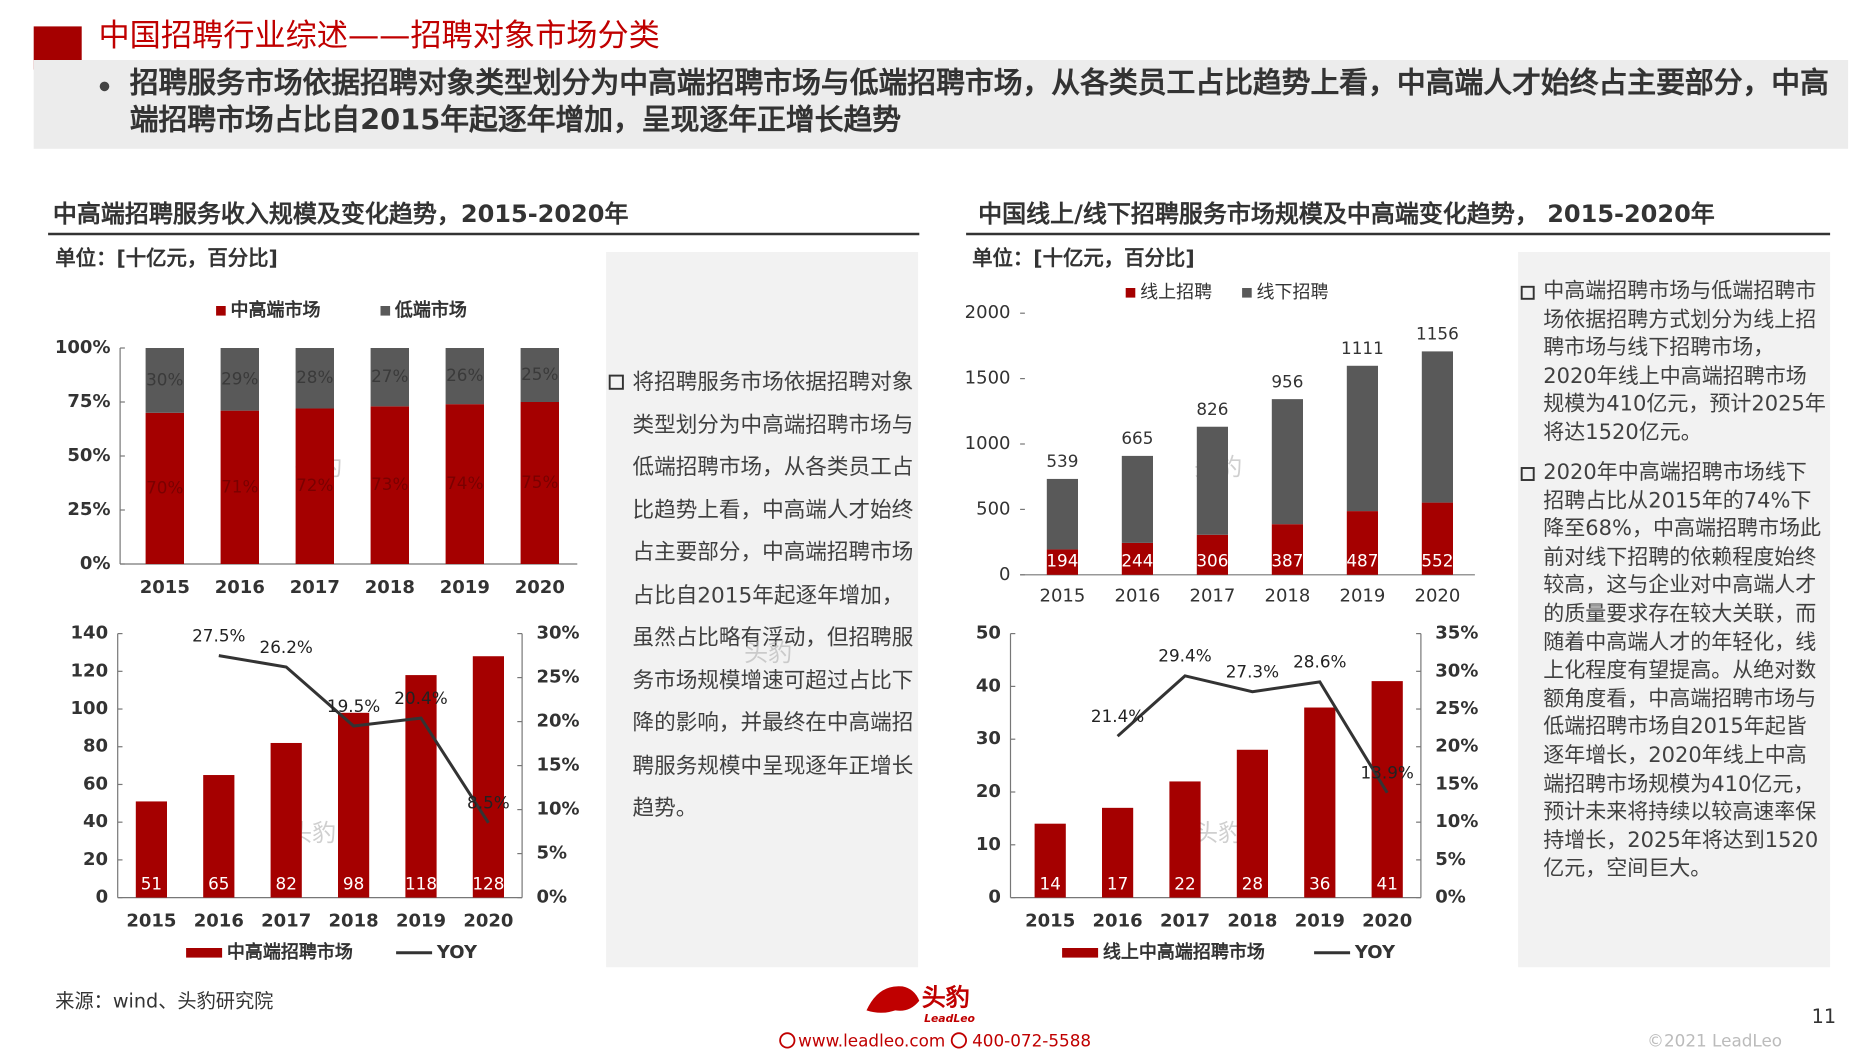 This screenshot has width=1871, height=1053. What do you see at coordinates (164, 487) in the screenshot?
I see `data-label: 70%` at bounding box center [164, 487].